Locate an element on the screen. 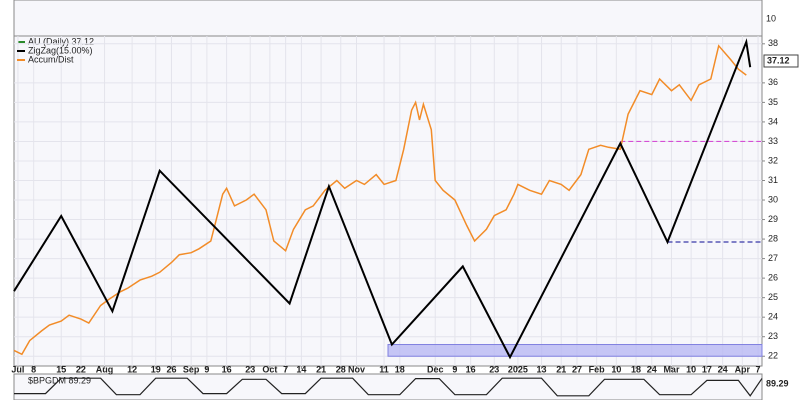 This screenshot has height=400, width=800. x-tick-label: 26 is located at coordinates (171, 369).